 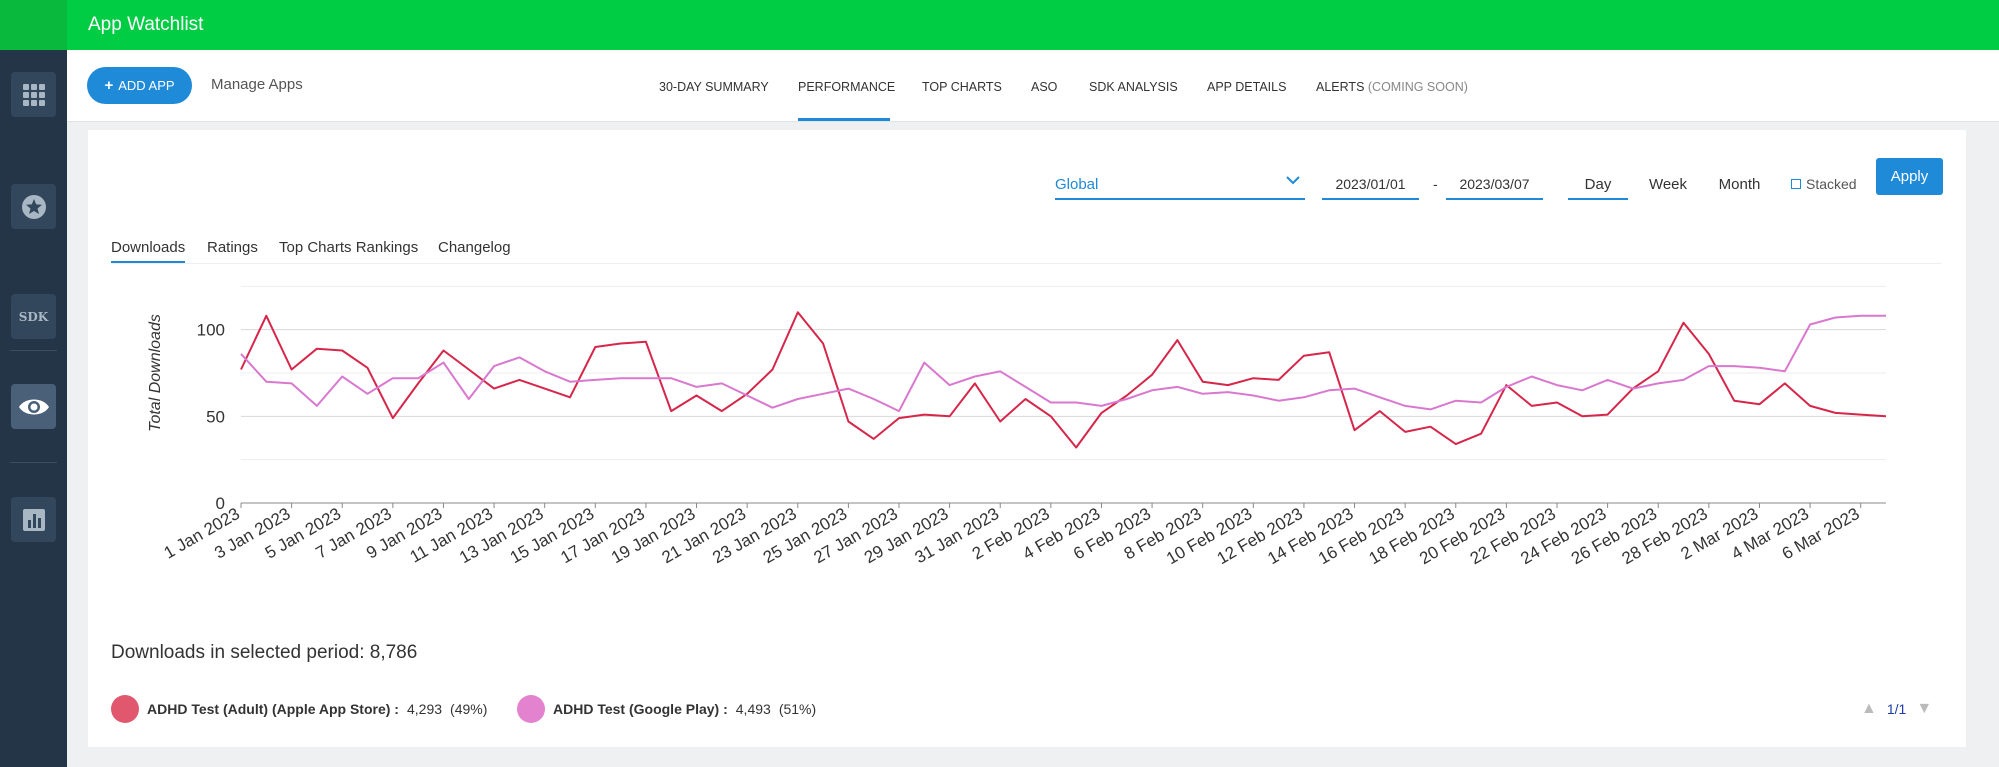 I want to click on downloads-total: Downloads in selected period: 8,786, so click(x=264, y=652).